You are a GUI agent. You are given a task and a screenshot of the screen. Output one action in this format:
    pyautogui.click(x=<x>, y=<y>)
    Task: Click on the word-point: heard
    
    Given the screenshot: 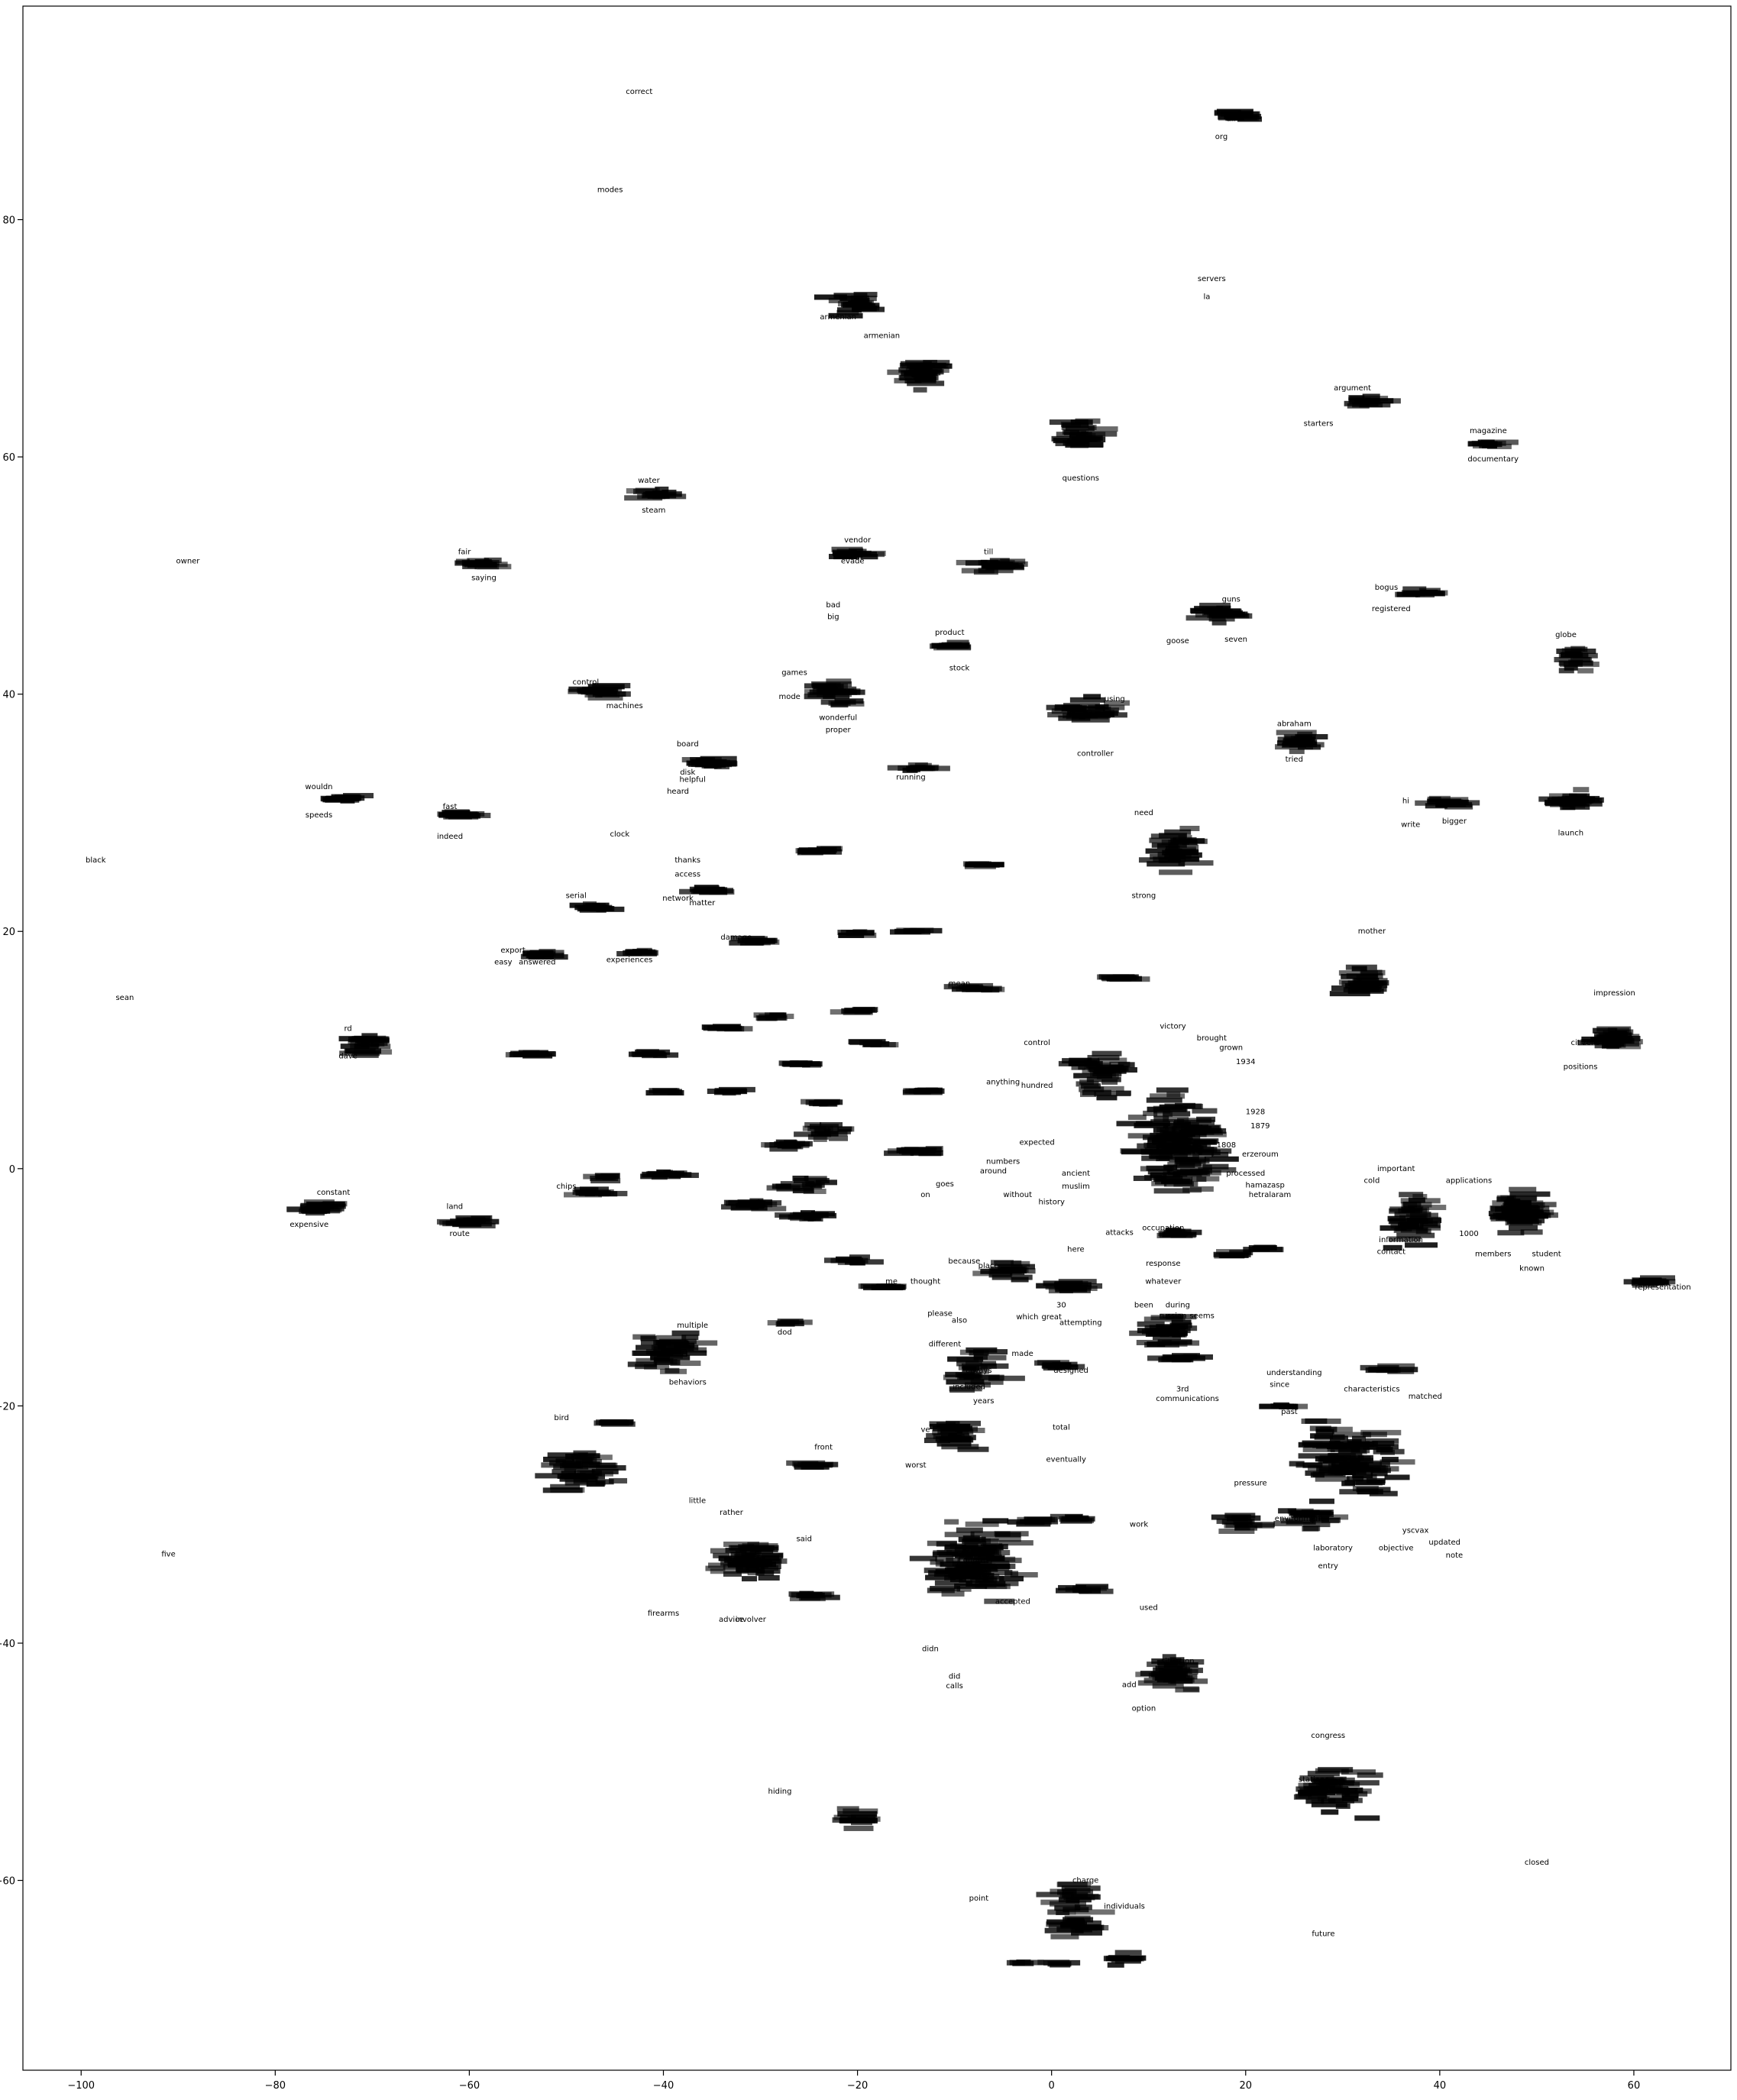 What is the action you would take?
    pyautogui.click(x=678, y=792)
    